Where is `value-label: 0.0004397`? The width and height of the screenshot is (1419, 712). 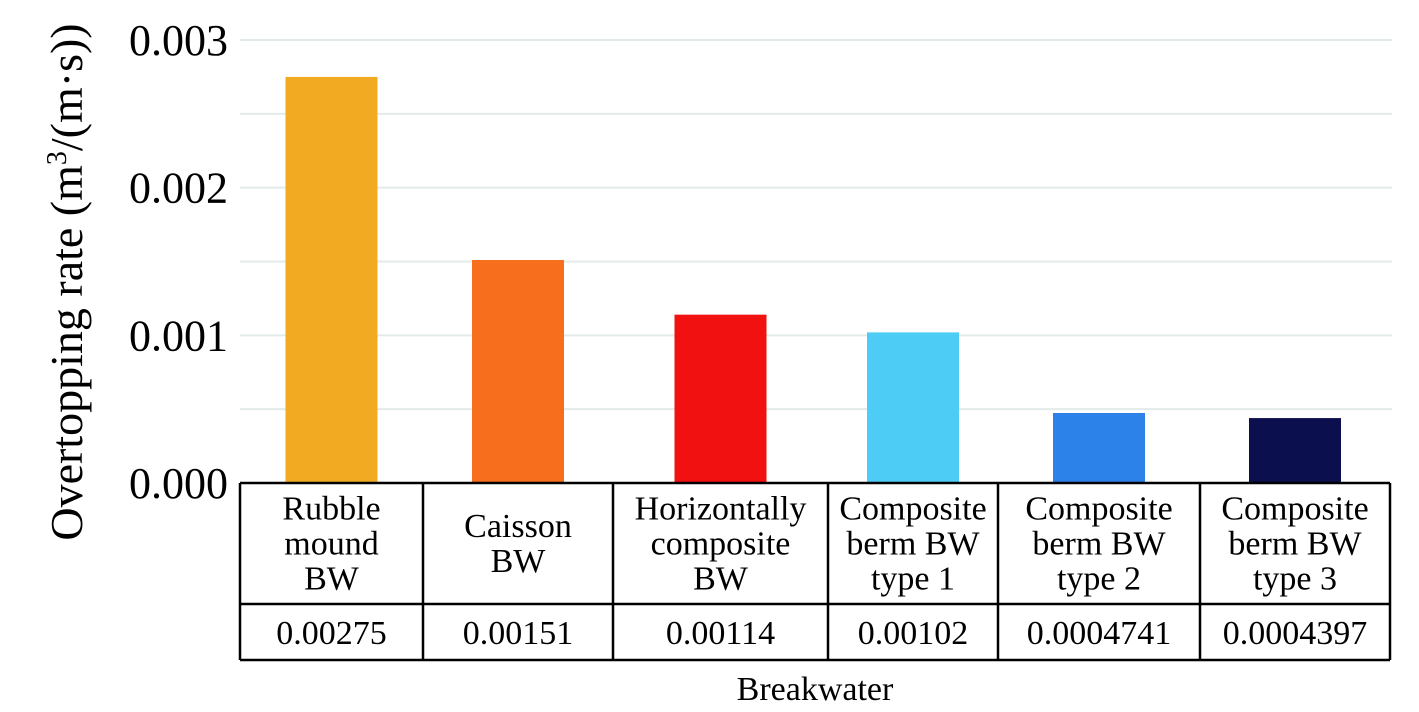 value-label: 0.0004397 is located at coordinates (1295, 633).